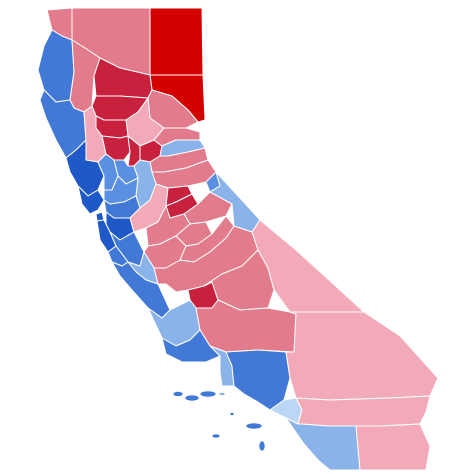  I want to click on county-los-angeles, so click(258, 380).